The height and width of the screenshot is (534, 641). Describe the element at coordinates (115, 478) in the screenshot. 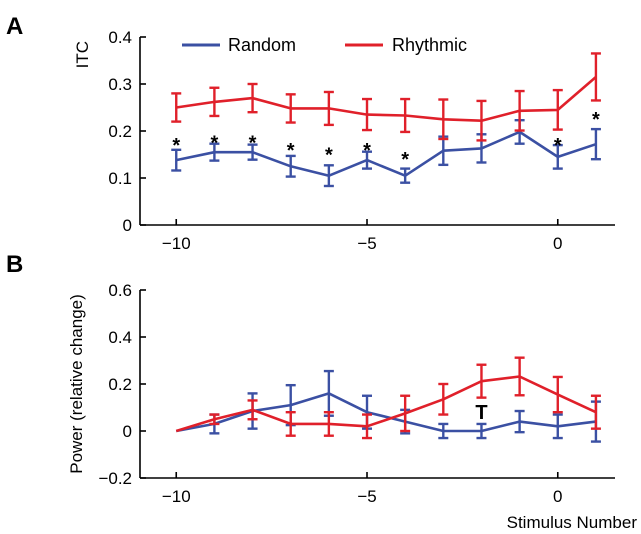

I see `y-tick-label: −0.2` at that location.